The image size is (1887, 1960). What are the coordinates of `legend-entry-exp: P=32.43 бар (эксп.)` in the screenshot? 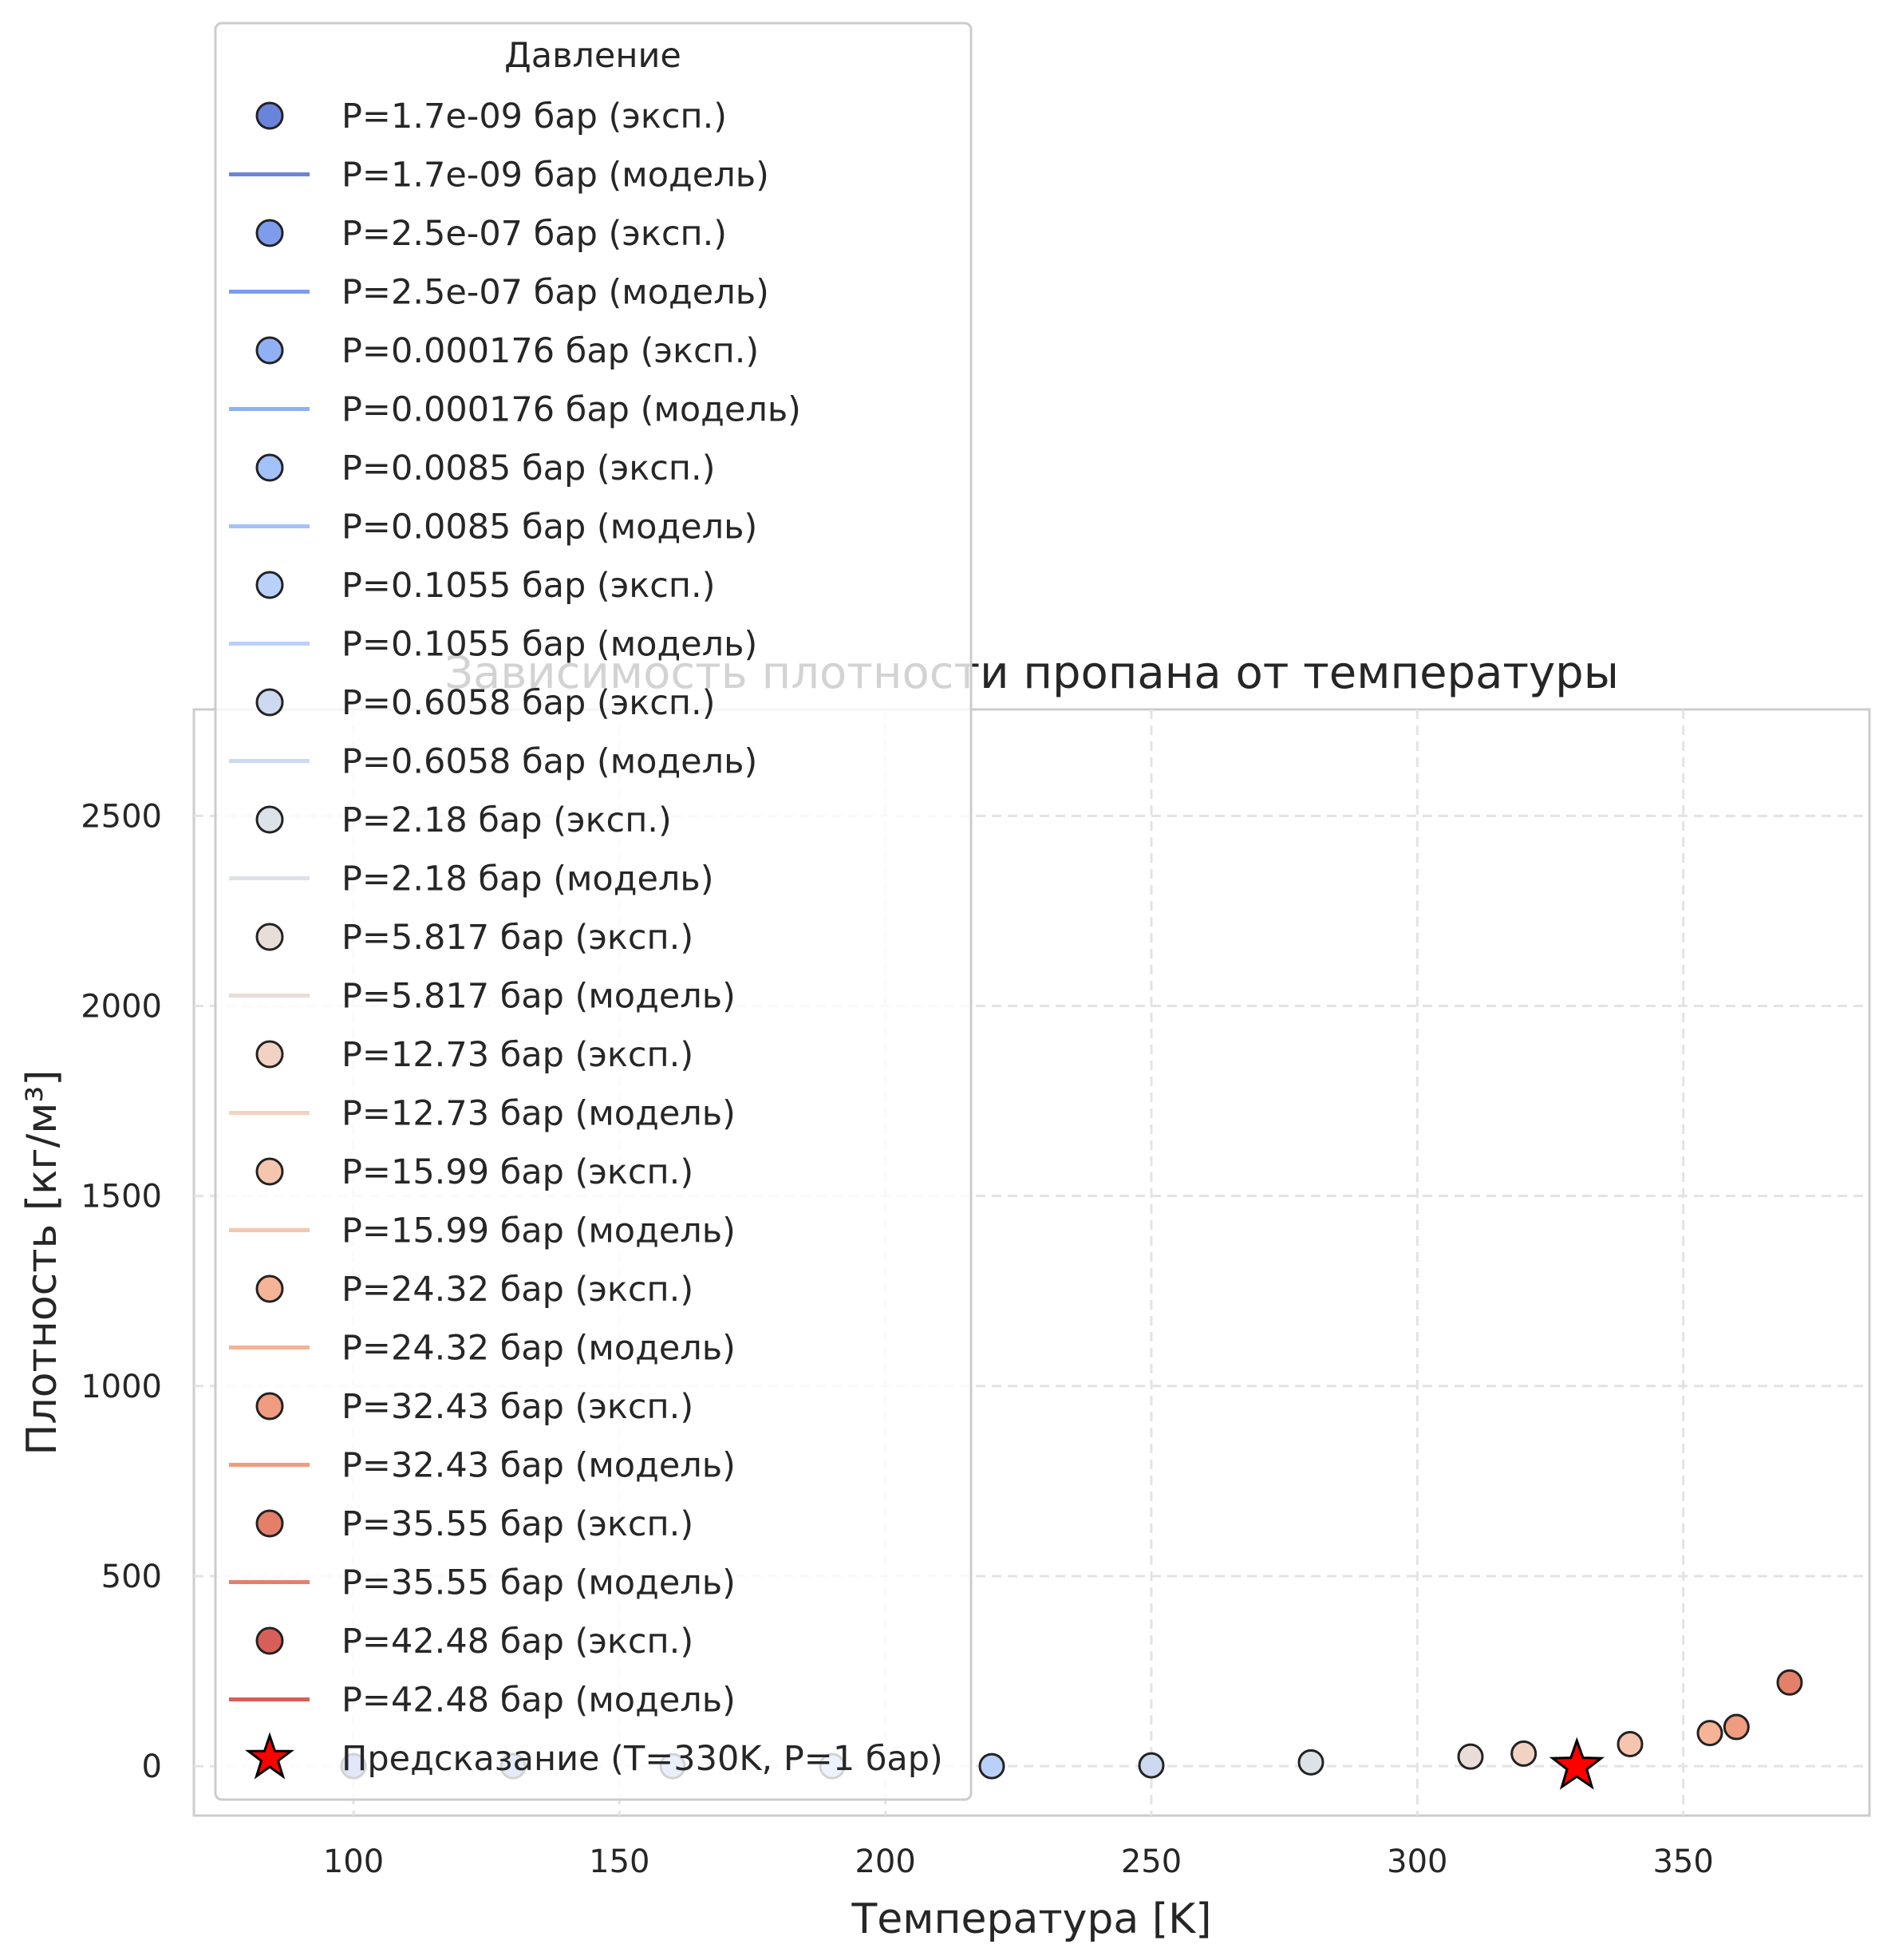 It's located at (517, 1407).